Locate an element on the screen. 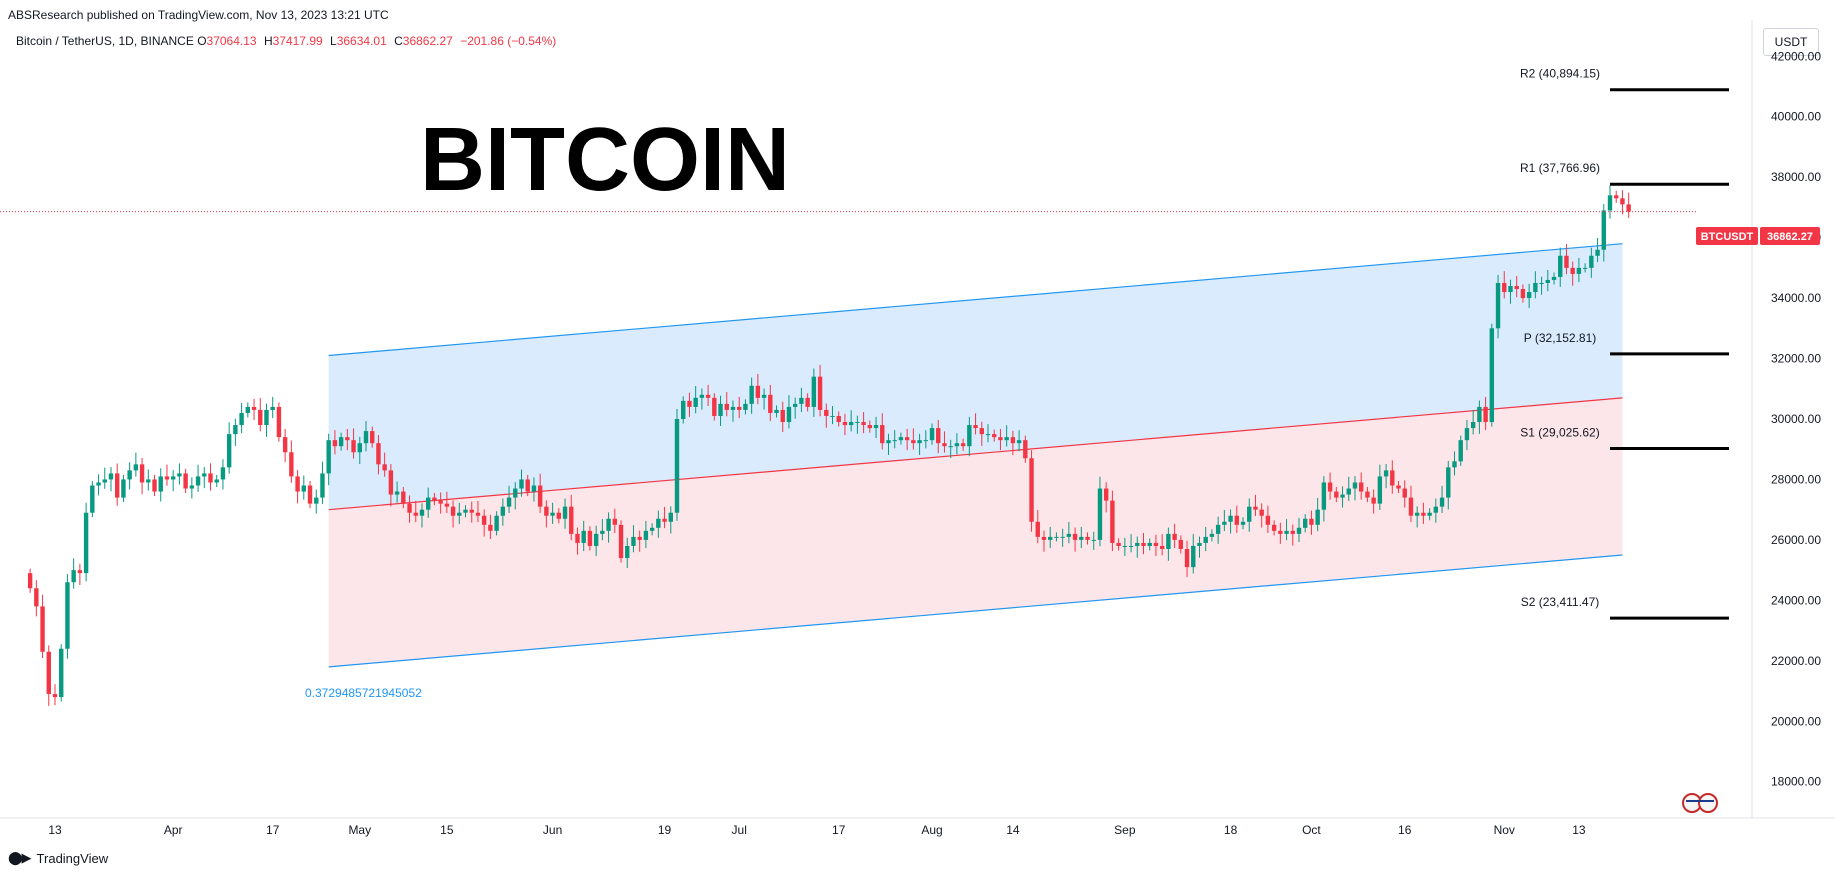 The image size is (1835, 879). x-tick-label: Apr is located at coordinates (173, 830).